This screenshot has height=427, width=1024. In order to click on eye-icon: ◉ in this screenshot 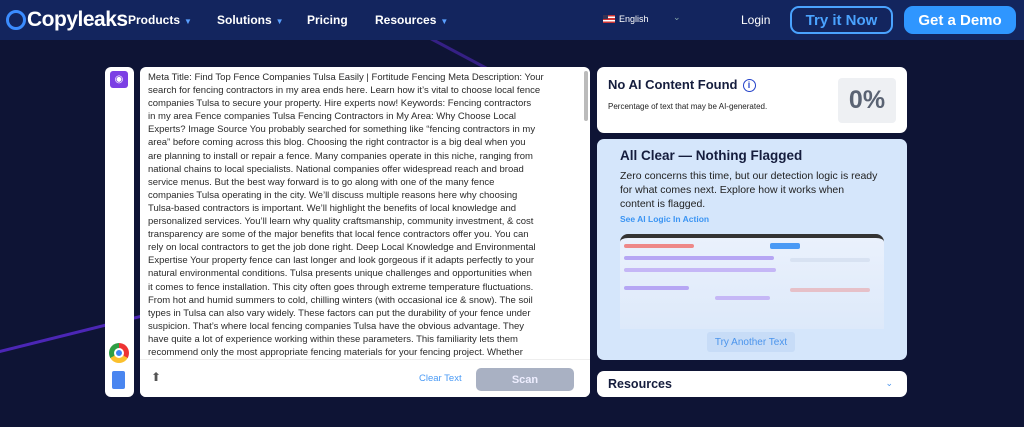, I will do `click(119, 79)`.